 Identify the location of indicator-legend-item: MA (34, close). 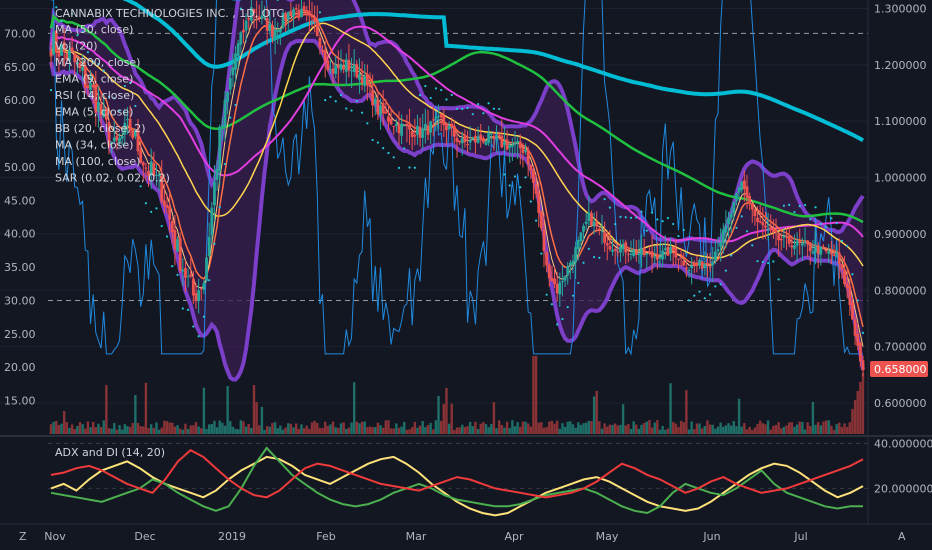
(94, 145).